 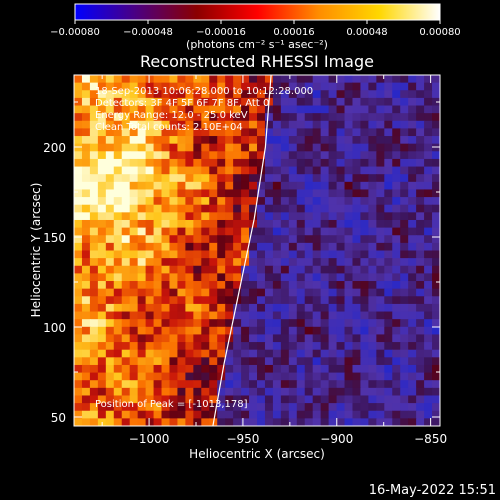 What do you see at coordinates (149, 439) in the screenshot?
I see `x-tick-label: −1000` at bounding box center [149, 439].